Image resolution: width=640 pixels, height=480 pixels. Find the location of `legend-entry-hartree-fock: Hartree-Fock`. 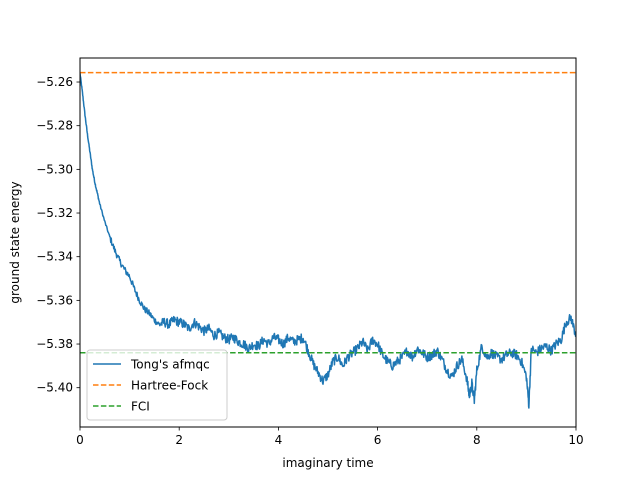

legend-entry-hartree-fock: Hartree-Fock is located at coordinates (169, 386).